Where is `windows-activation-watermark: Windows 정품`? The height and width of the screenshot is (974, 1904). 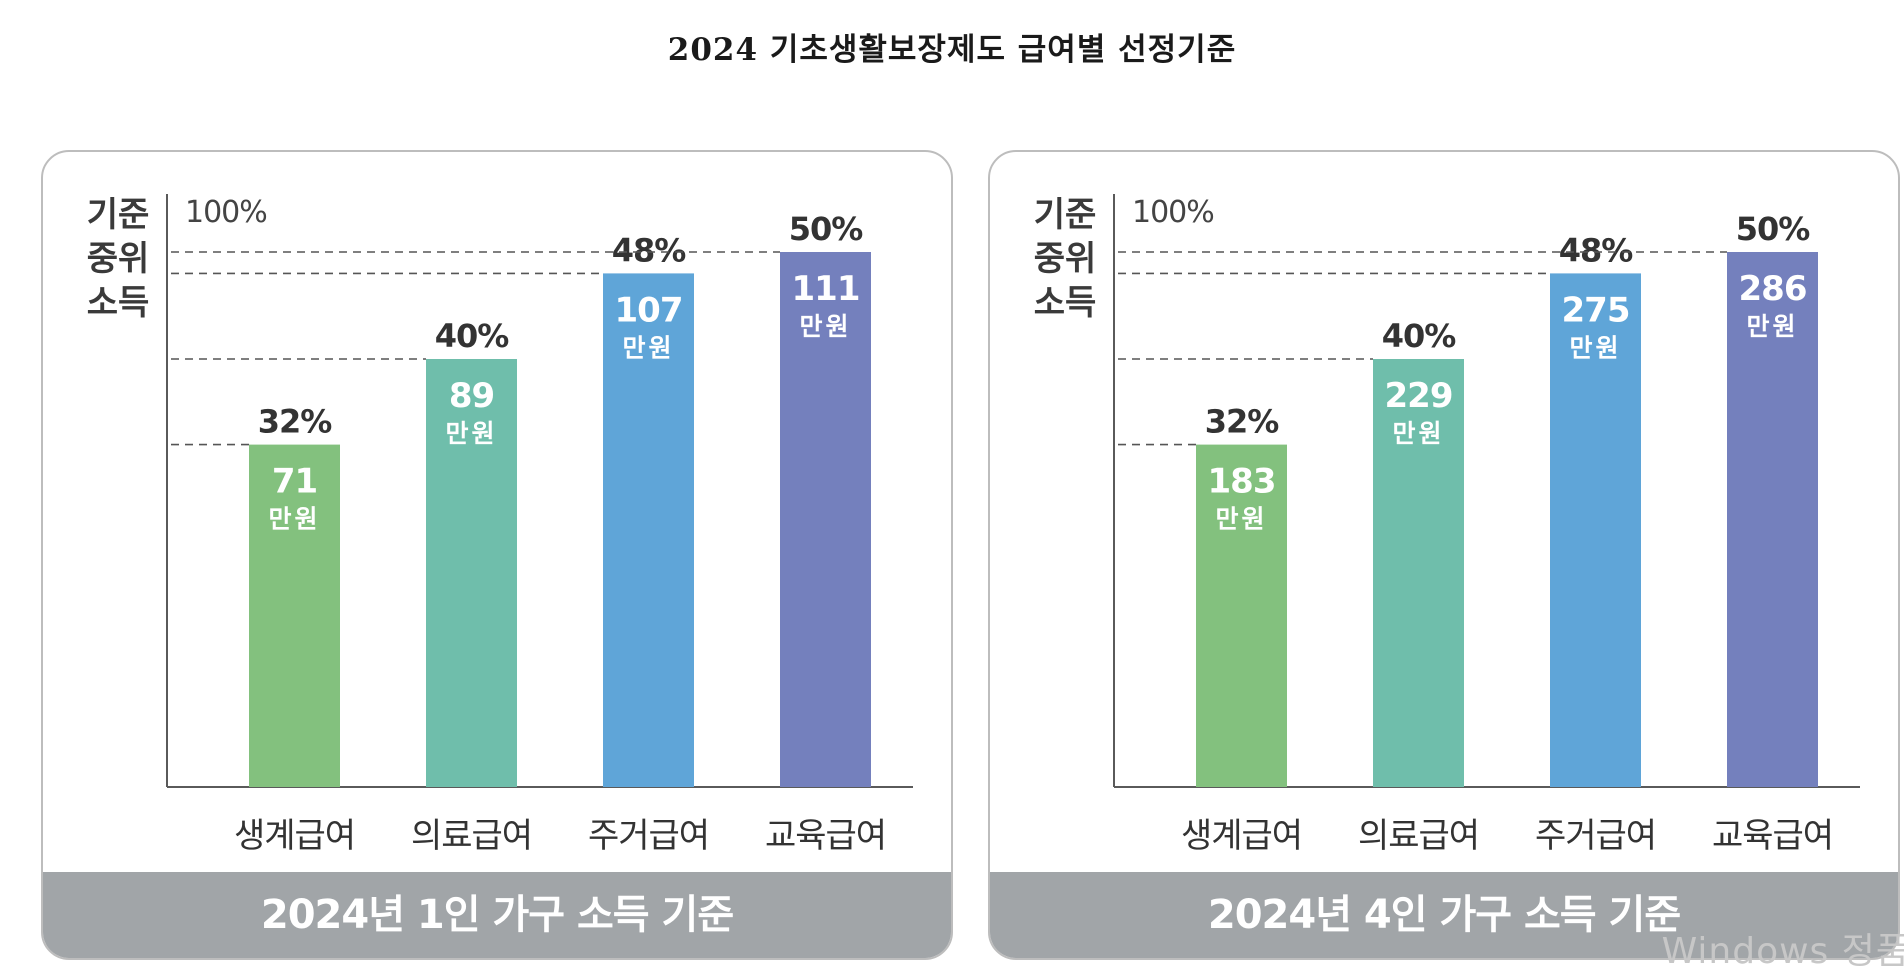 windows-activation-watermark: Windows 정품 is located at coordinates (1782, 951).